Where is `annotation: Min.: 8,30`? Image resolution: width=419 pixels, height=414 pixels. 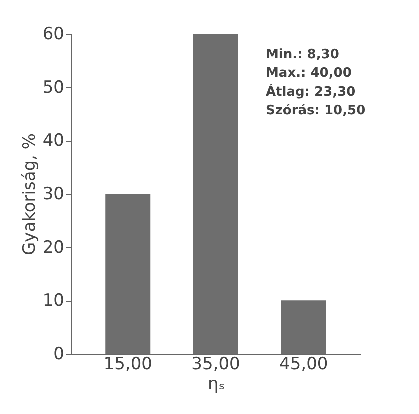 annotation: Min.: 8,30 is located at coordinates (303, 54).